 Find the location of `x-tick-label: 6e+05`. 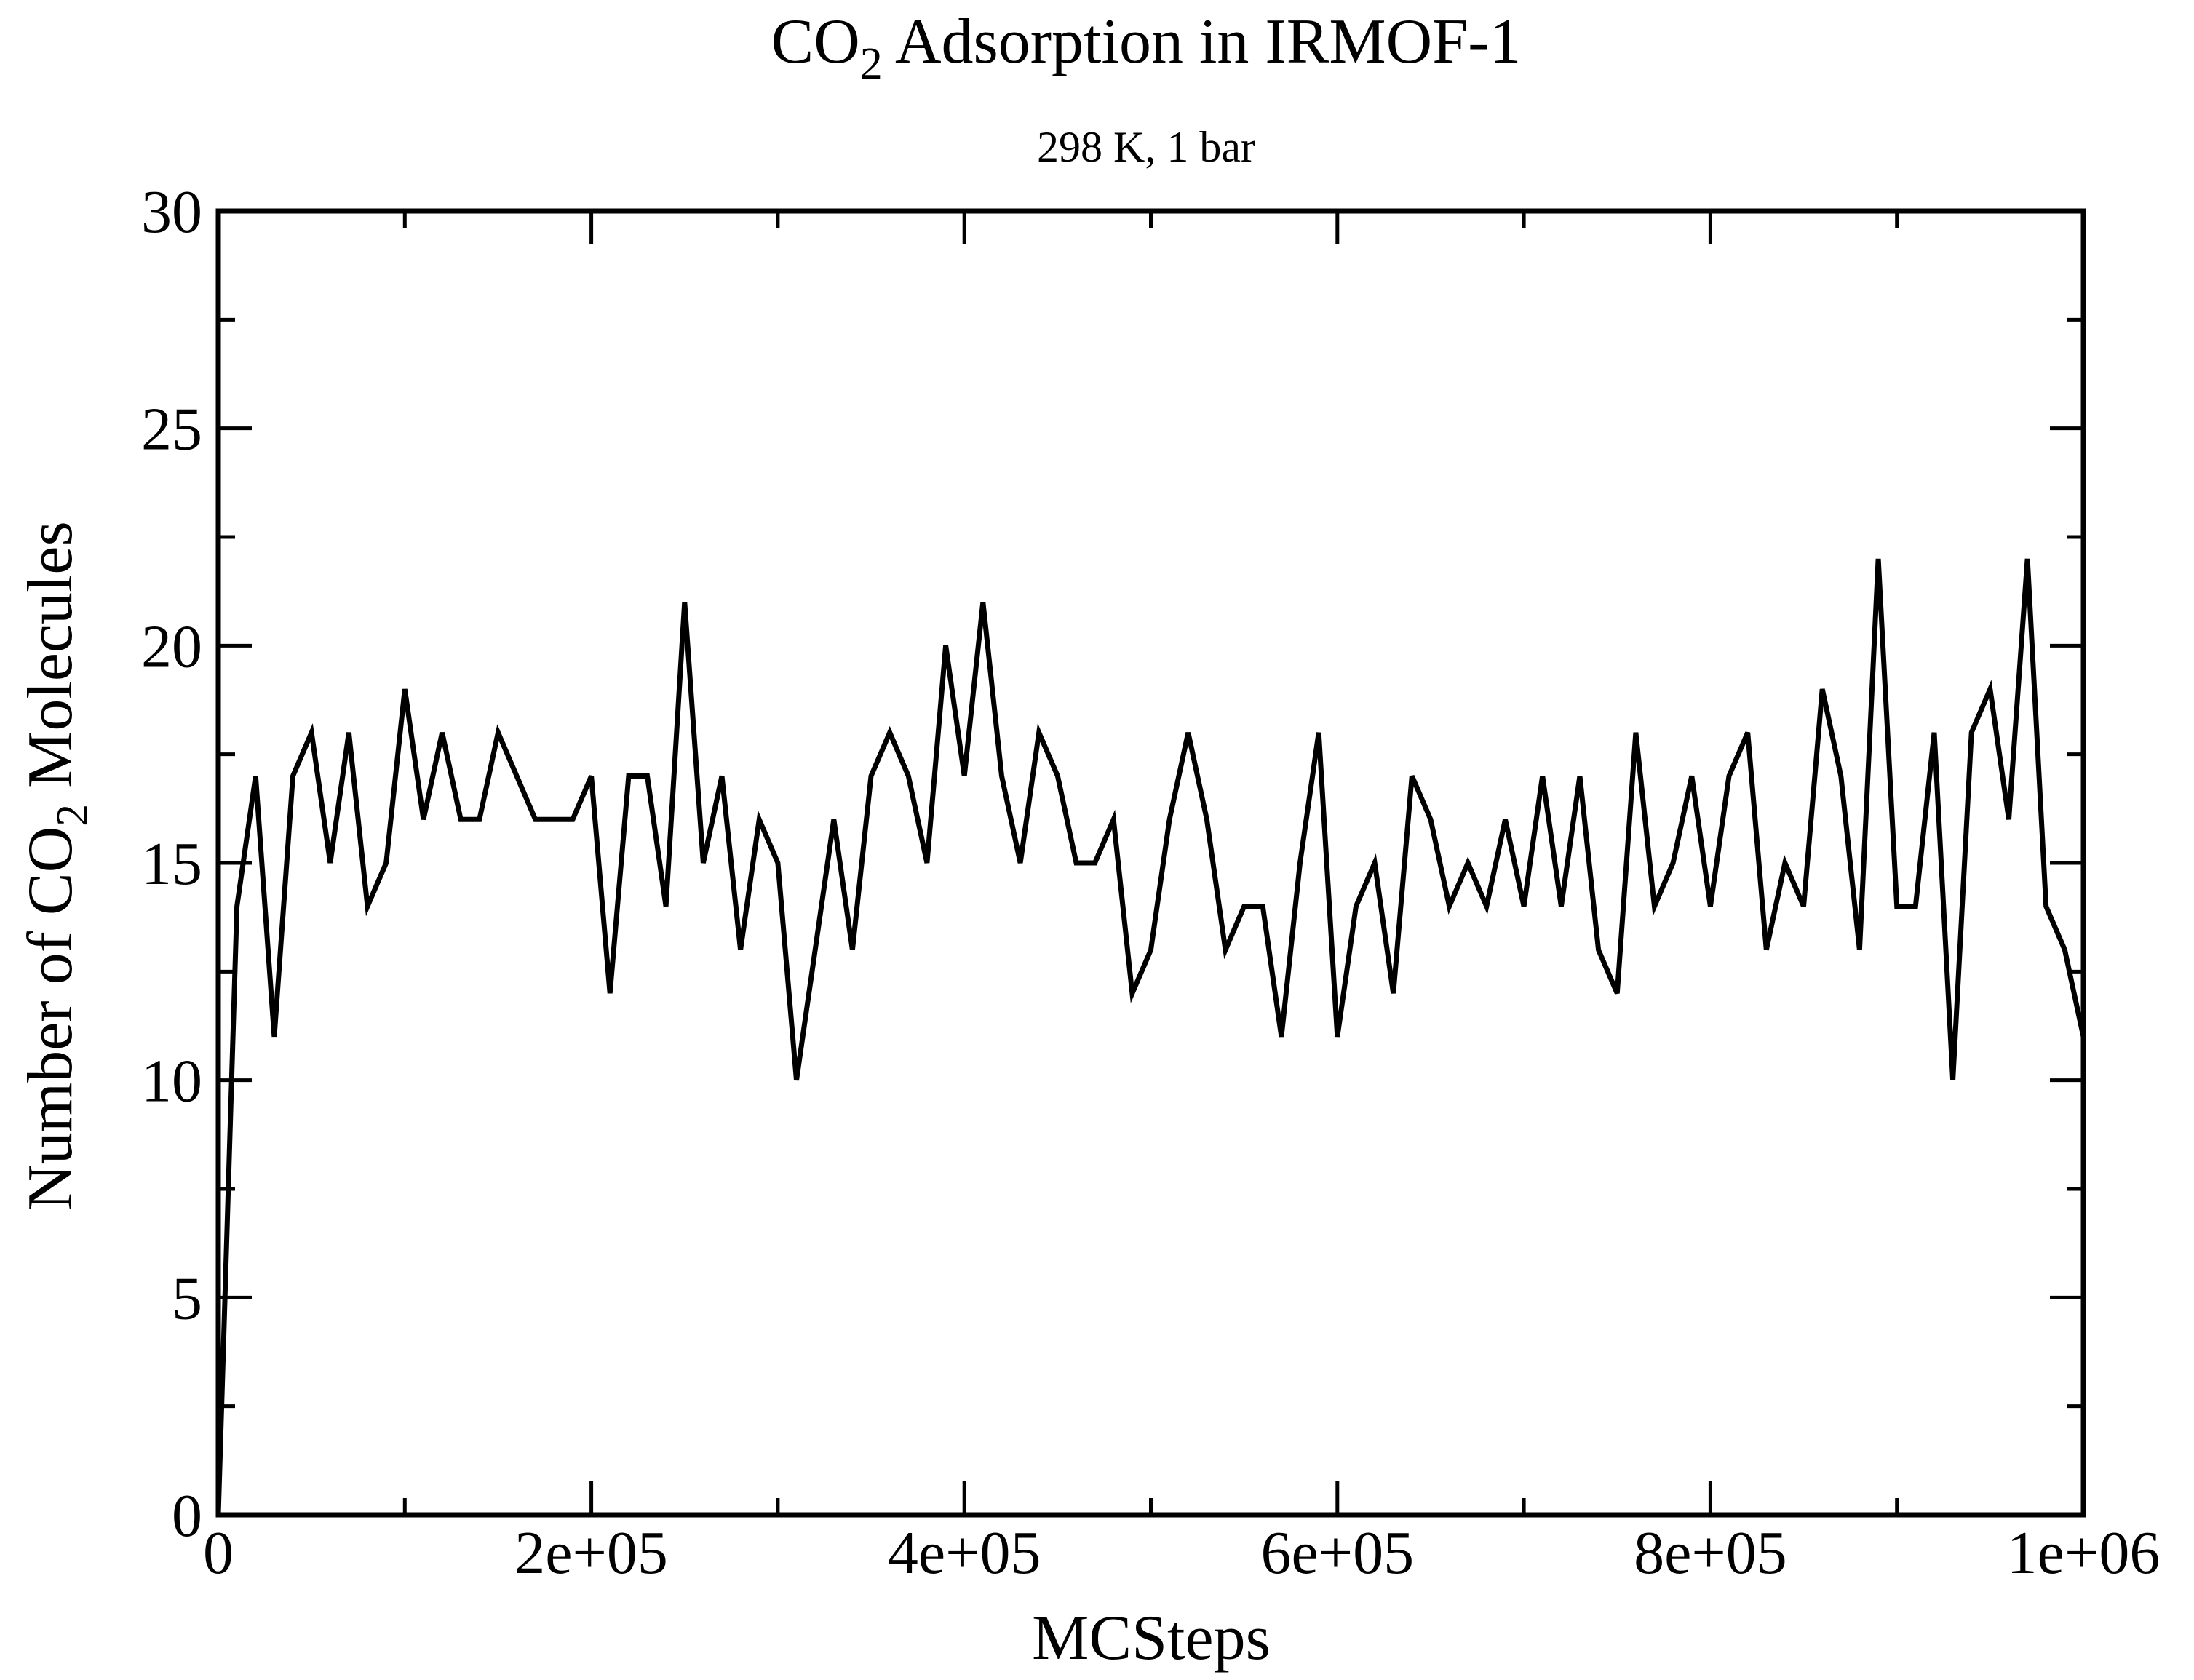

x-tick-label: 6e+05 is located at coordinates (1337, 1553).